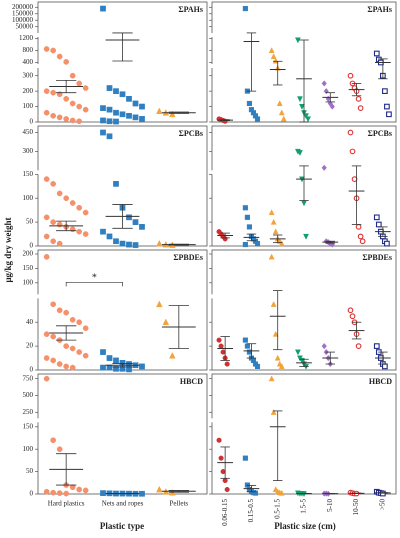 This screenshot has width=400, height=538. I want to click on y-tick-label: 800, so click(28, 50).